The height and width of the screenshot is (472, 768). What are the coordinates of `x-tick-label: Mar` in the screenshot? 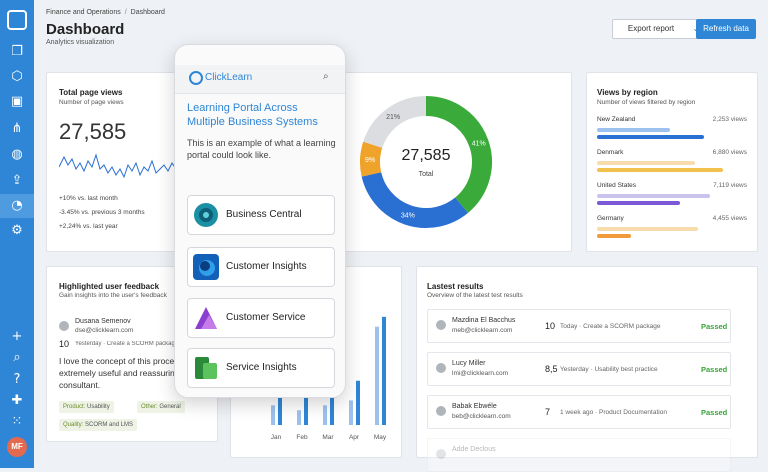 It's located at (328, 437).